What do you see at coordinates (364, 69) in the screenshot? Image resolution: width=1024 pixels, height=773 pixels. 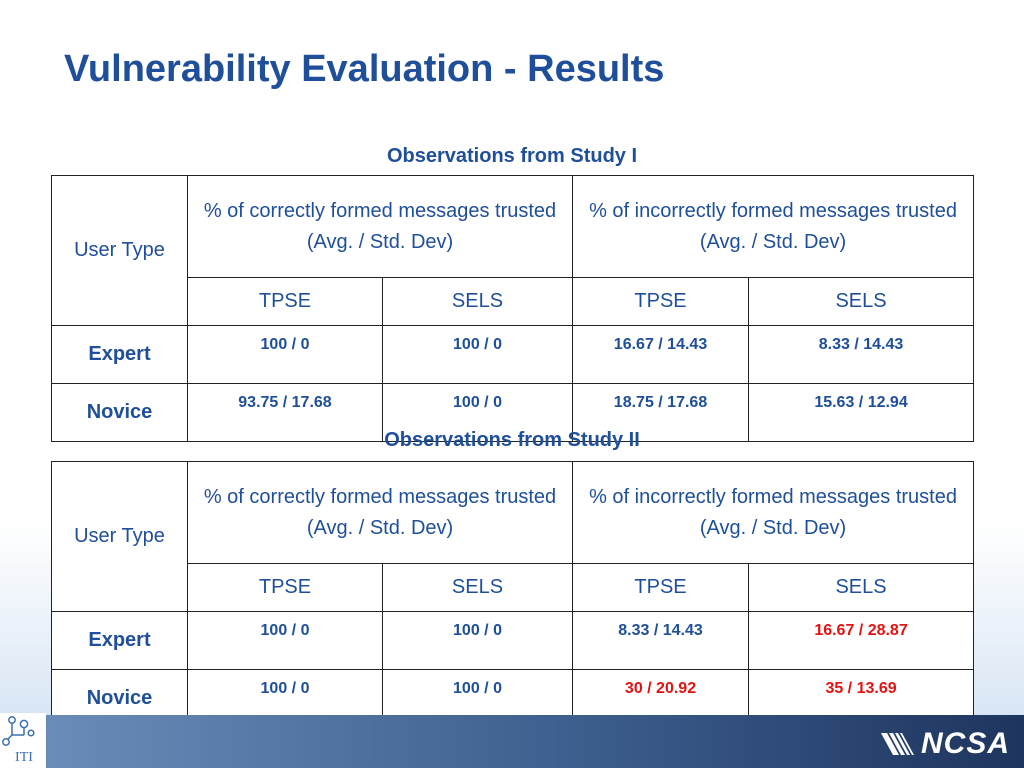 I see `slide-title: Vulnerability Evaluation - Results` at bounding box center [364, 69].